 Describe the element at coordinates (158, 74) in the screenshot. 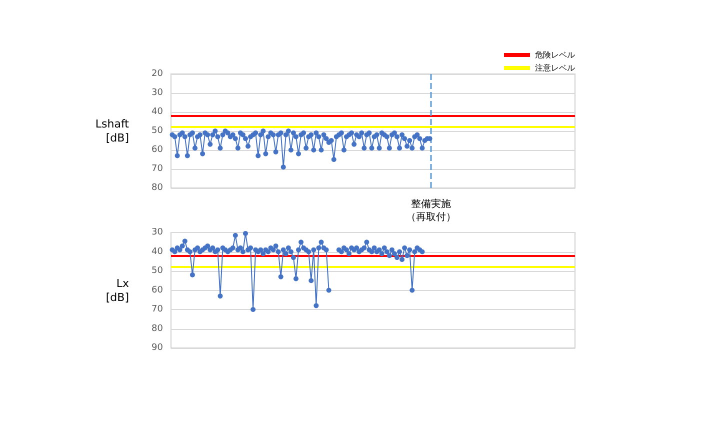

I see `y-tick-label: 20` at that location.